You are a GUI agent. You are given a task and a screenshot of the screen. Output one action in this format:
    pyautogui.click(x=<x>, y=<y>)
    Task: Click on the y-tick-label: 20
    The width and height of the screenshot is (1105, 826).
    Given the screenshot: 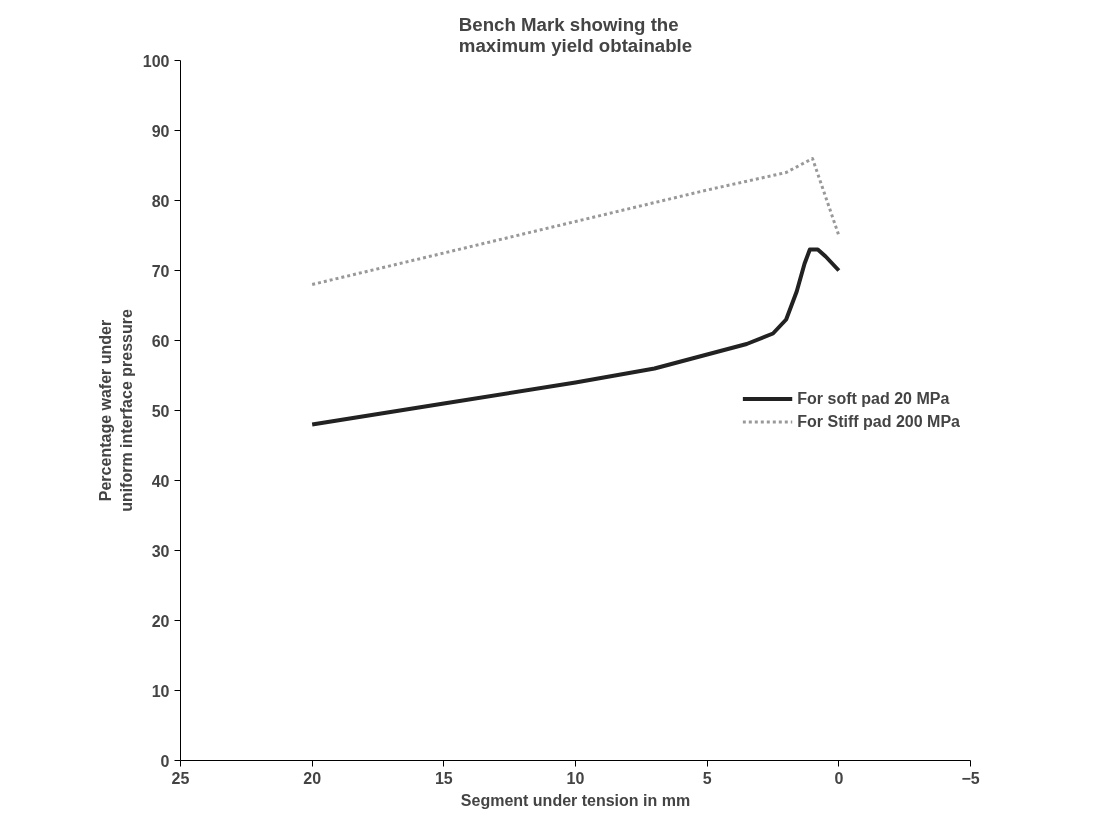 What is the action you would take?
    pyautogui.click(x=160, y=621)
    